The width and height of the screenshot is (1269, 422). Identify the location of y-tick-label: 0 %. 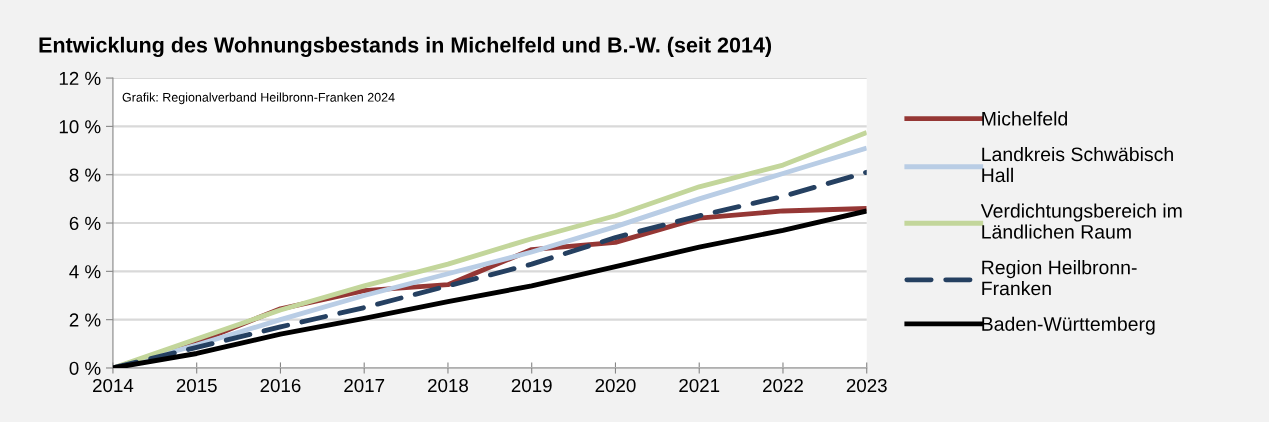
(85, 368).